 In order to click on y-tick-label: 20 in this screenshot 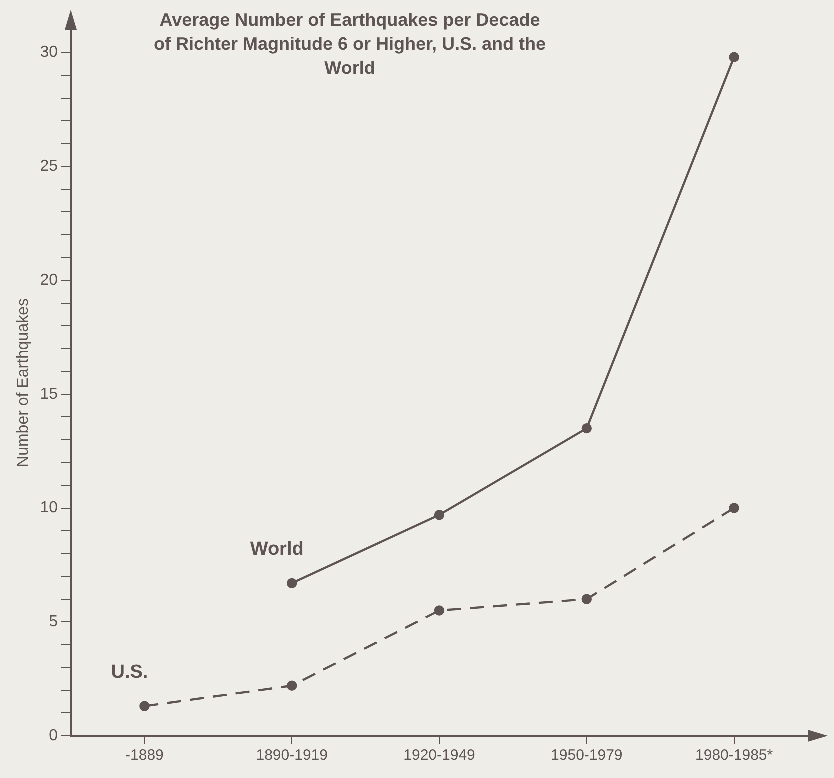, I will do `click(49, 280)`.